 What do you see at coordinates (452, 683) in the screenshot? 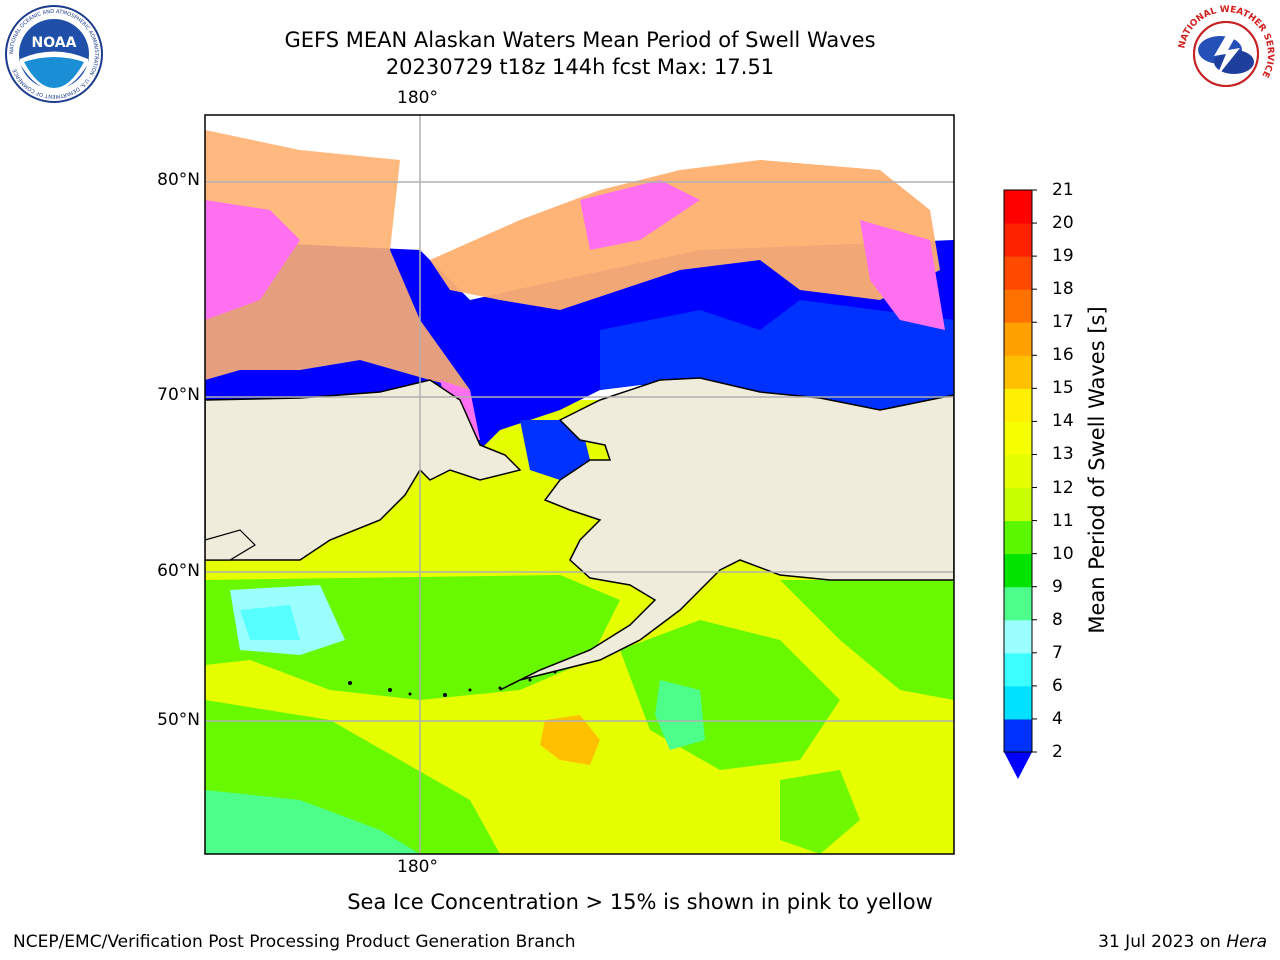
I see `aleutian-islands` at bounding box center [452, 683].